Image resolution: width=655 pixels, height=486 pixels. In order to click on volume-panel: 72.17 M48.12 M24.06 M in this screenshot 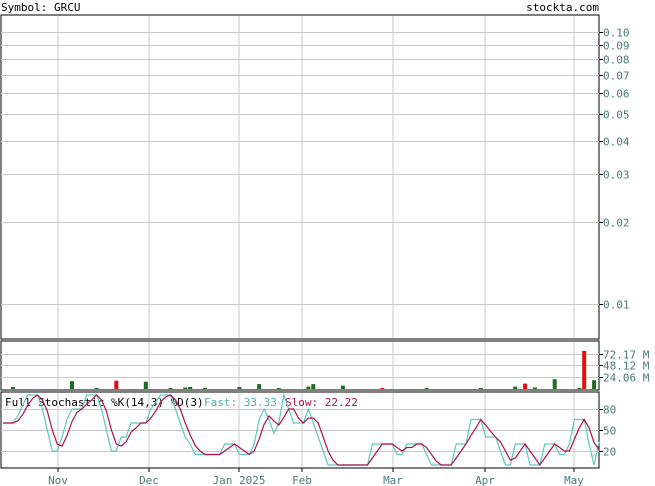, I will do `click(325, 365)`.